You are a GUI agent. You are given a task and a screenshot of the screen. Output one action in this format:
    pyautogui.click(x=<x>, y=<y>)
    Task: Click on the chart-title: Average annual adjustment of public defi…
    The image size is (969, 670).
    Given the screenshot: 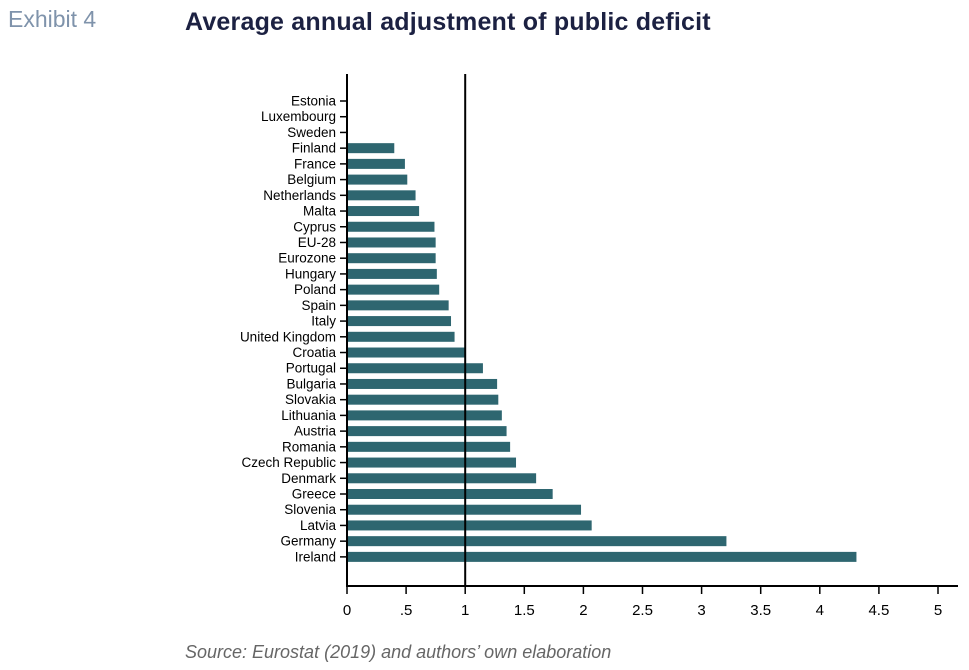 What is the action you would take?
    pyautogui.click(x=448, y=22)
    